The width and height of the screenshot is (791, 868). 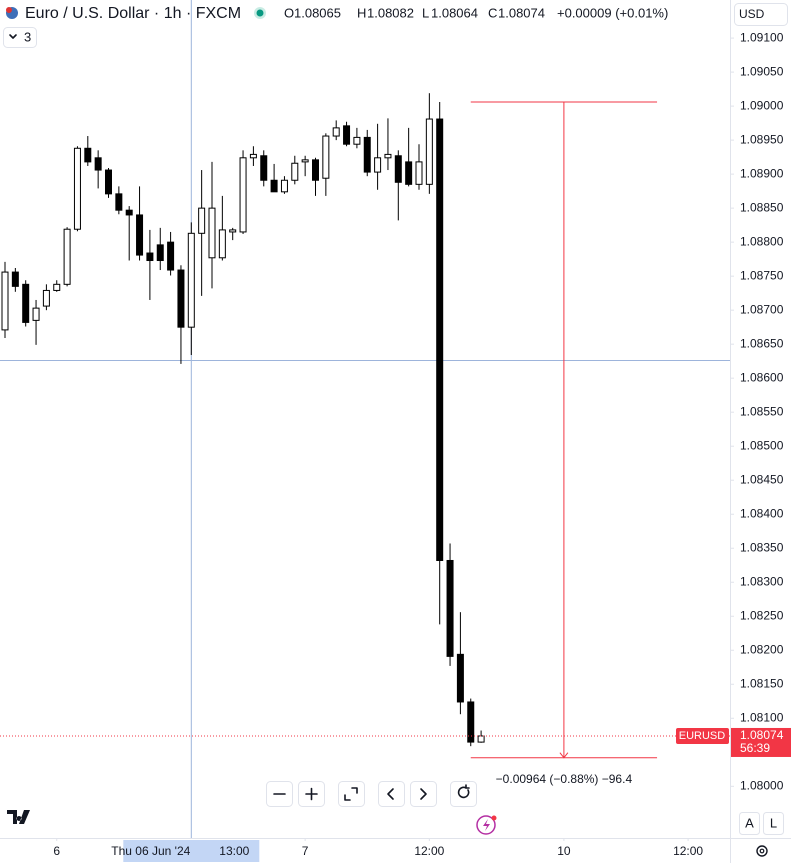 I want to click on currency-label: USD, so click(x=752, y=14).